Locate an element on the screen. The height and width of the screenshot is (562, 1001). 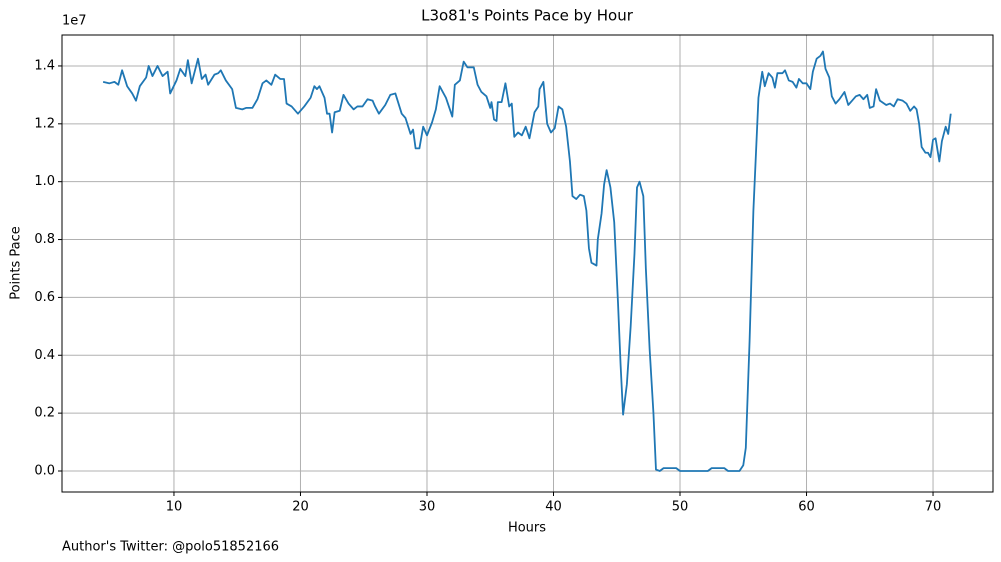
x-tick-label: 60 is located at coordinates (806, 507).